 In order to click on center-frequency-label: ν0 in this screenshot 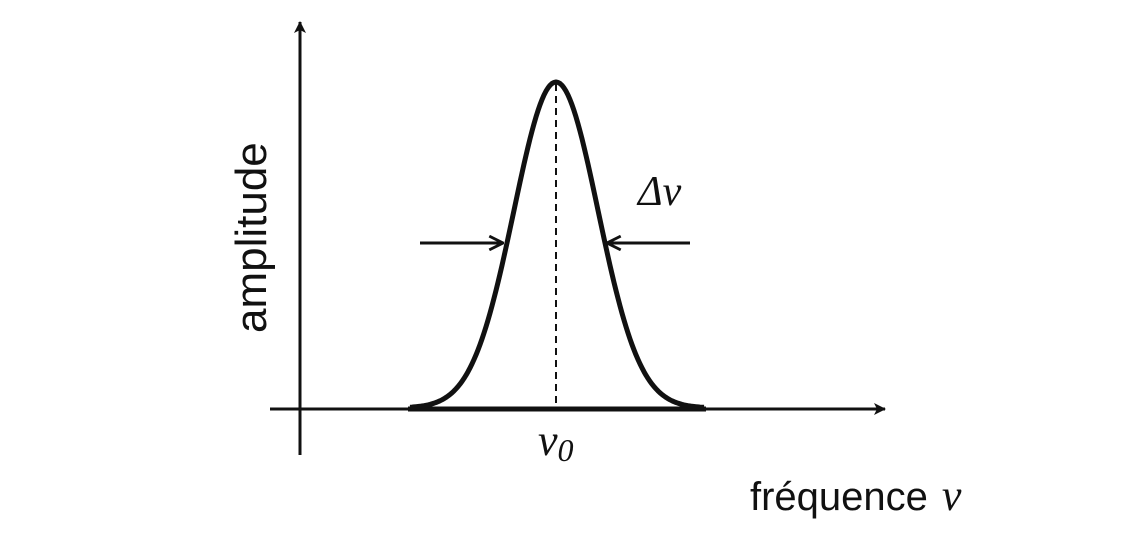, I will do `click(556, 442)`.